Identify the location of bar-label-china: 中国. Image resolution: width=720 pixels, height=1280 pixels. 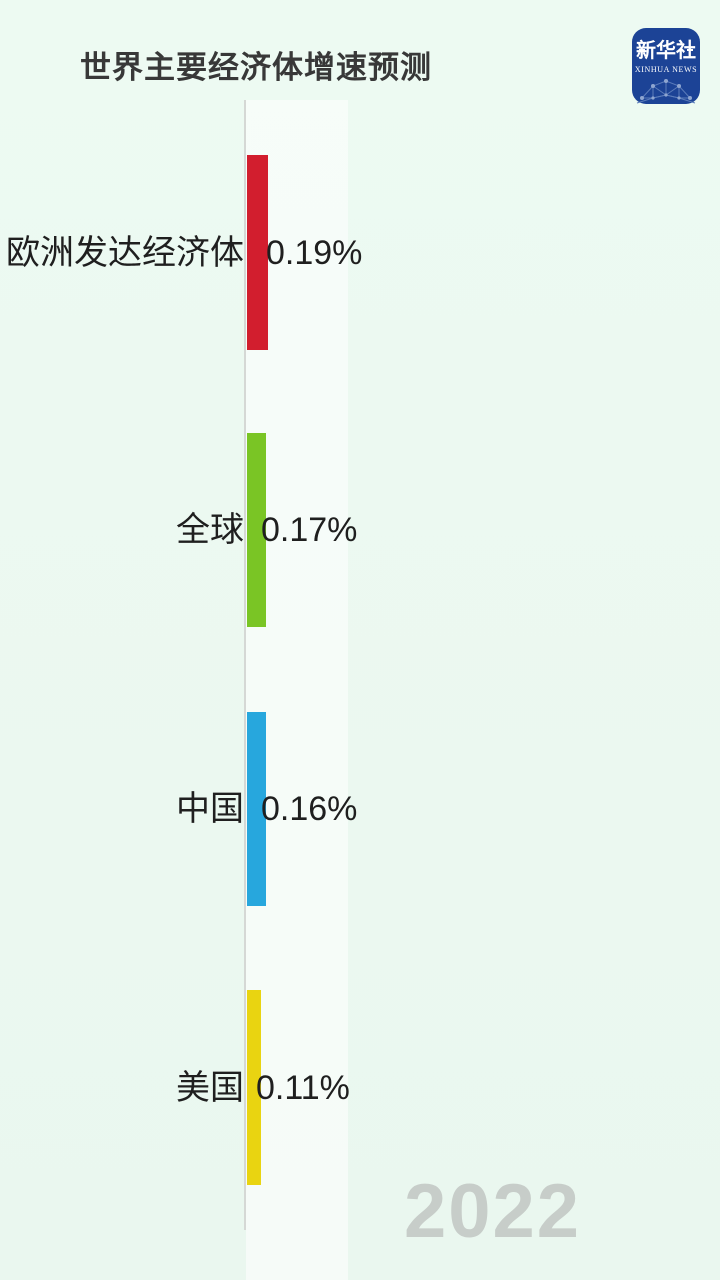
(210, 809).